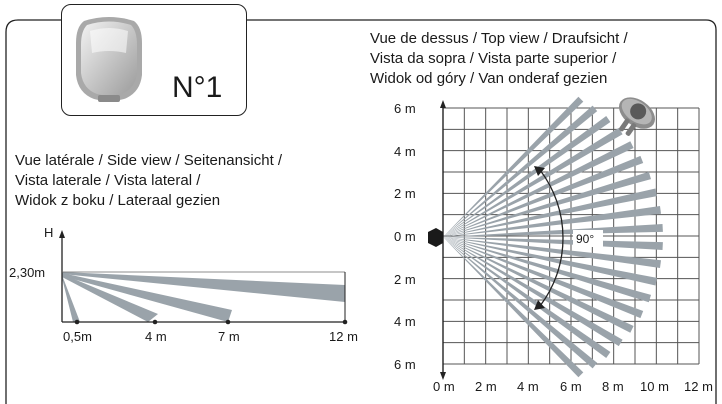  What do you see at coordinates (62, 234) in the screenshot?
I see `y-axis-arrow-icon` at bounding box center [62, 234].